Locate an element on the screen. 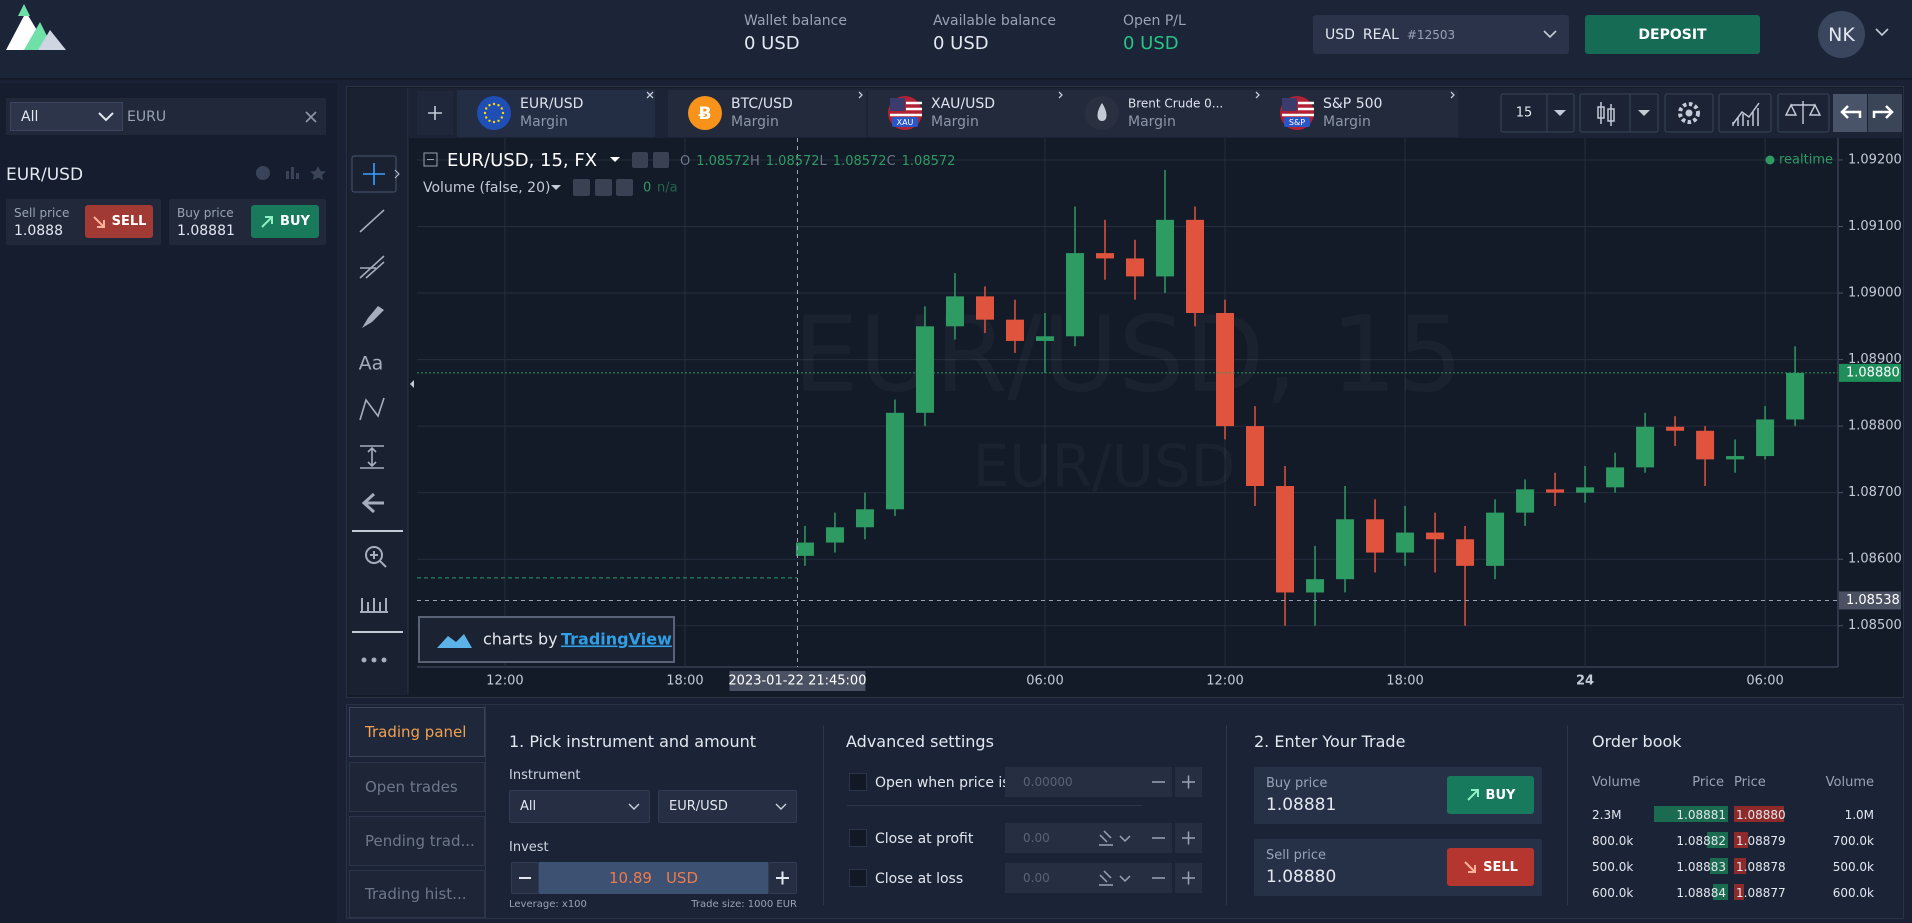 This screenshot has width=1912, height=923. order-book-cell: 1.08881 is located at coordinates (1701, 815).